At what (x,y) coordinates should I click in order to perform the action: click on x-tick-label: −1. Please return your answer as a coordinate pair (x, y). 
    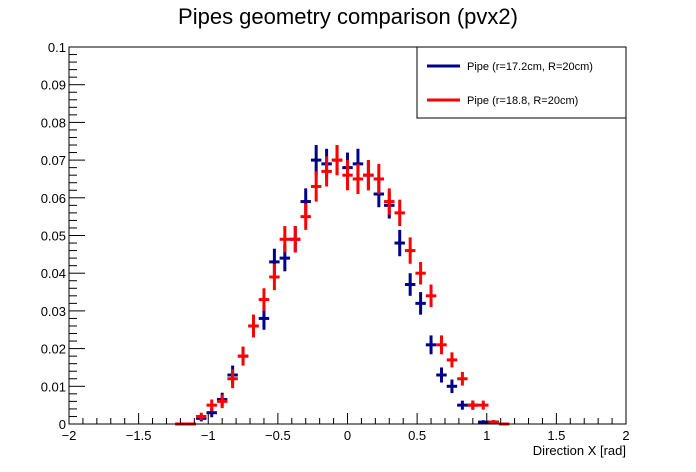
    Looking at the image, I should click on (208, 435).